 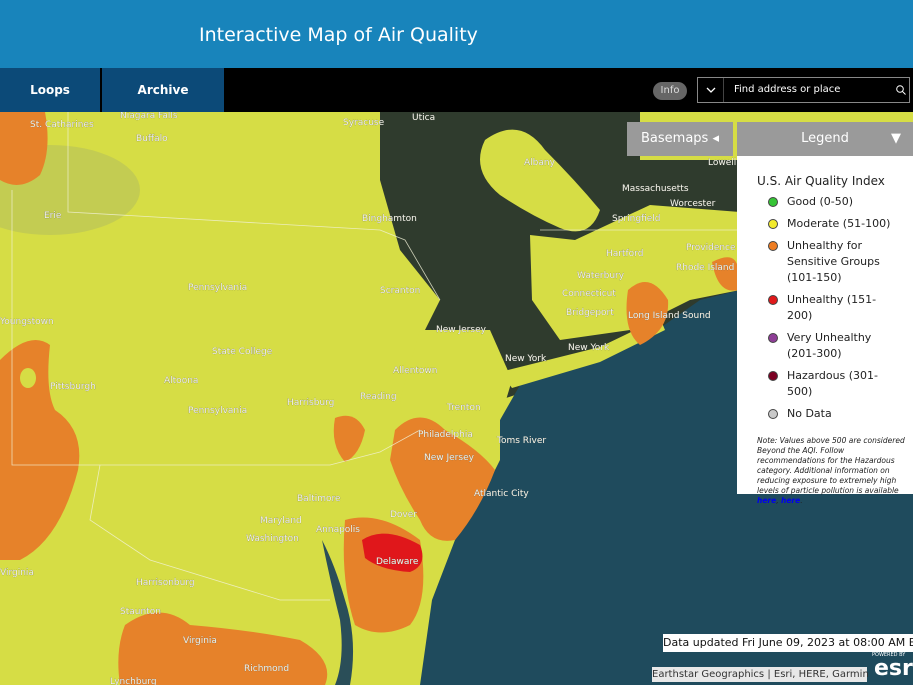 What do you see at coordinates (181, 381) in the screenshot?
I see `place-label: Altoona` at bounding box center [181, 381].